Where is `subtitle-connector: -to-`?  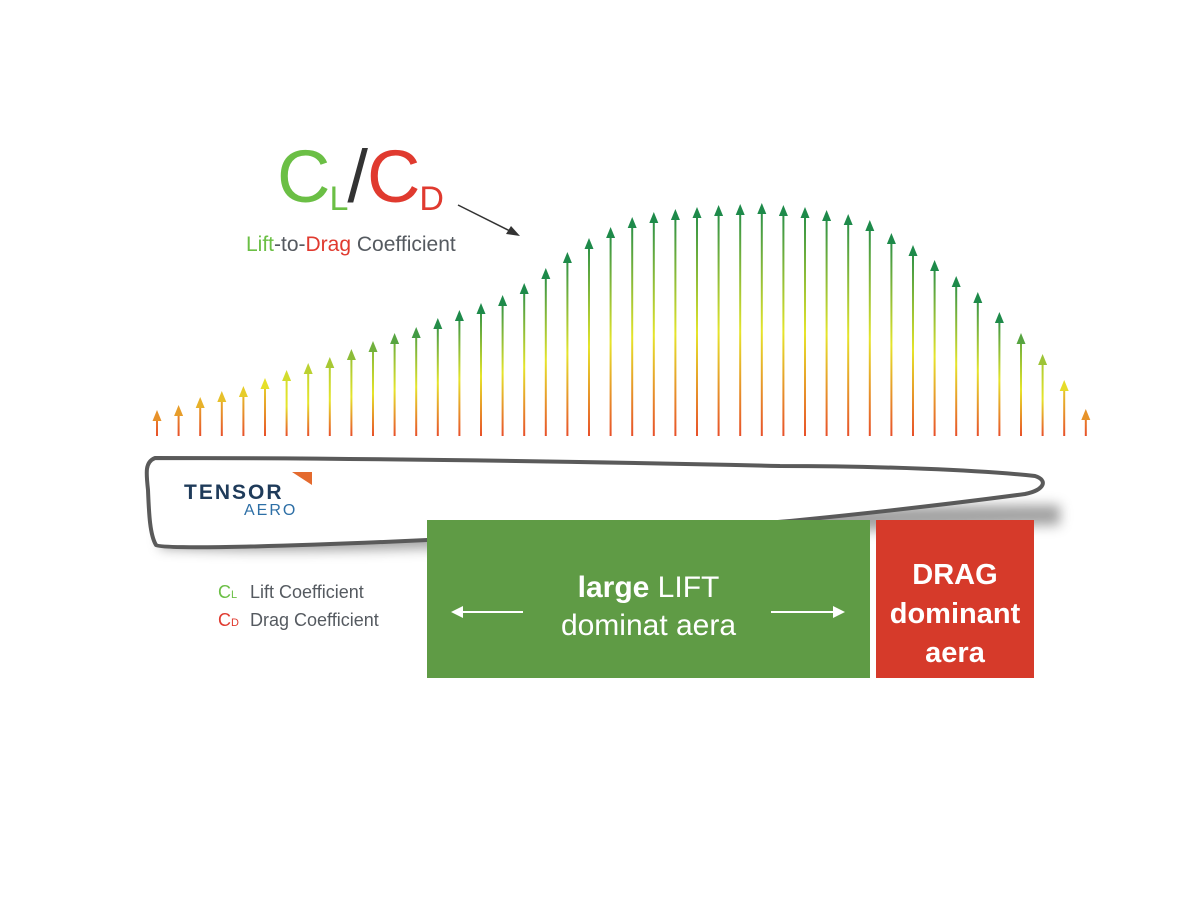 subtitle-connector: -to- is located at coordinates (290, 244).